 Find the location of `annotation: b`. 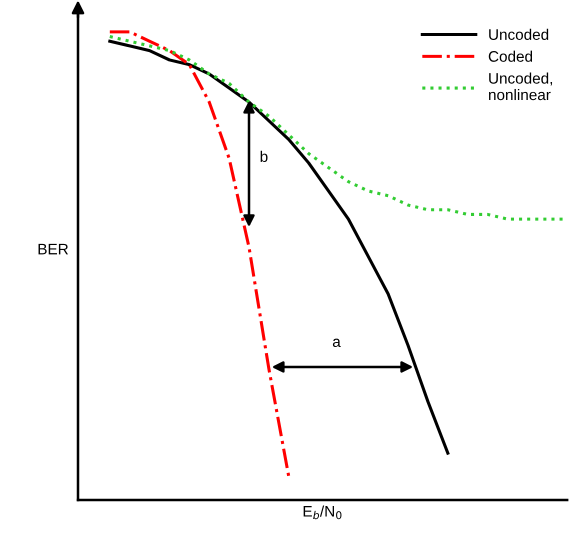

annotation: b is located at coordinates (264, 156).